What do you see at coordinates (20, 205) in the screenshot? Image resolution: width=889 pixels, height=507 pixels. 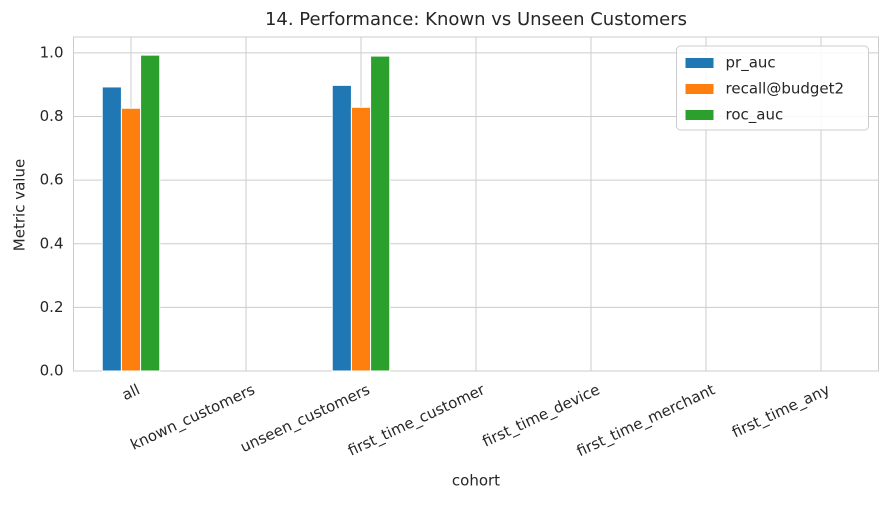 I see `y-axis-label: Metric value` at bounding box center [20, 205].